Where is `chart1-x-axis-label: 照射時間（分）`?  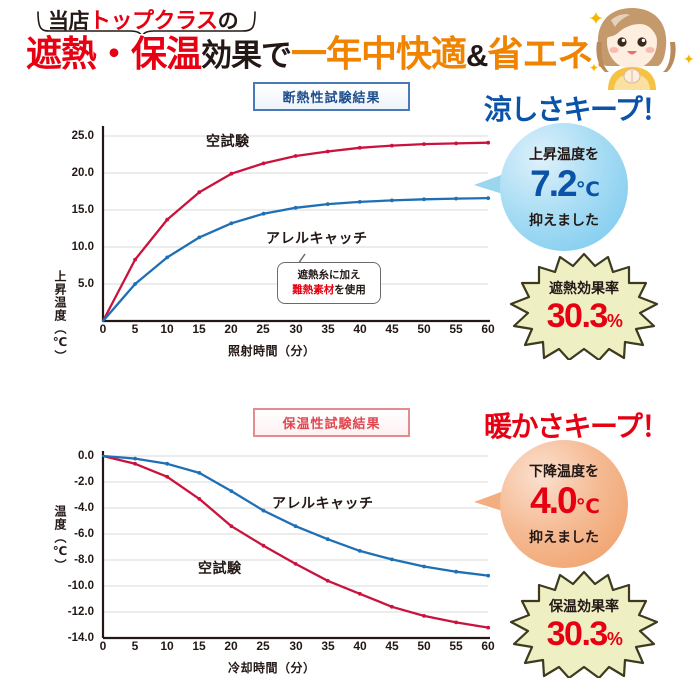
chart1-x-axis-label: 照射時間（分） is located at coordinates (272, 351).